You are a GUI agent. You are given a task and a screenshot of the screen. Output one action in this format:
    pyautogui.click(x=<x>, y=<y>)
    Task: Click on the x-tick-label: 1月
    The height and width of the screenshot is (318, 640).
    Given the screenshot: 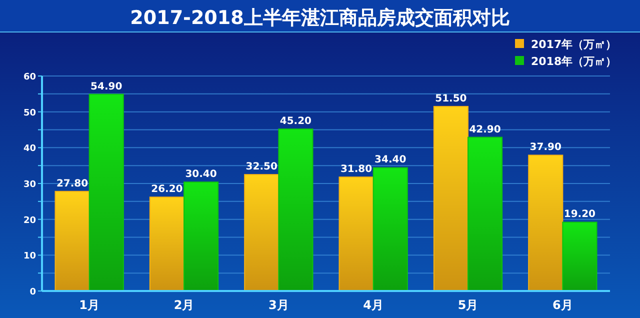 What is the action you would take?
    pyautogui.click(x=89, y=305)
    